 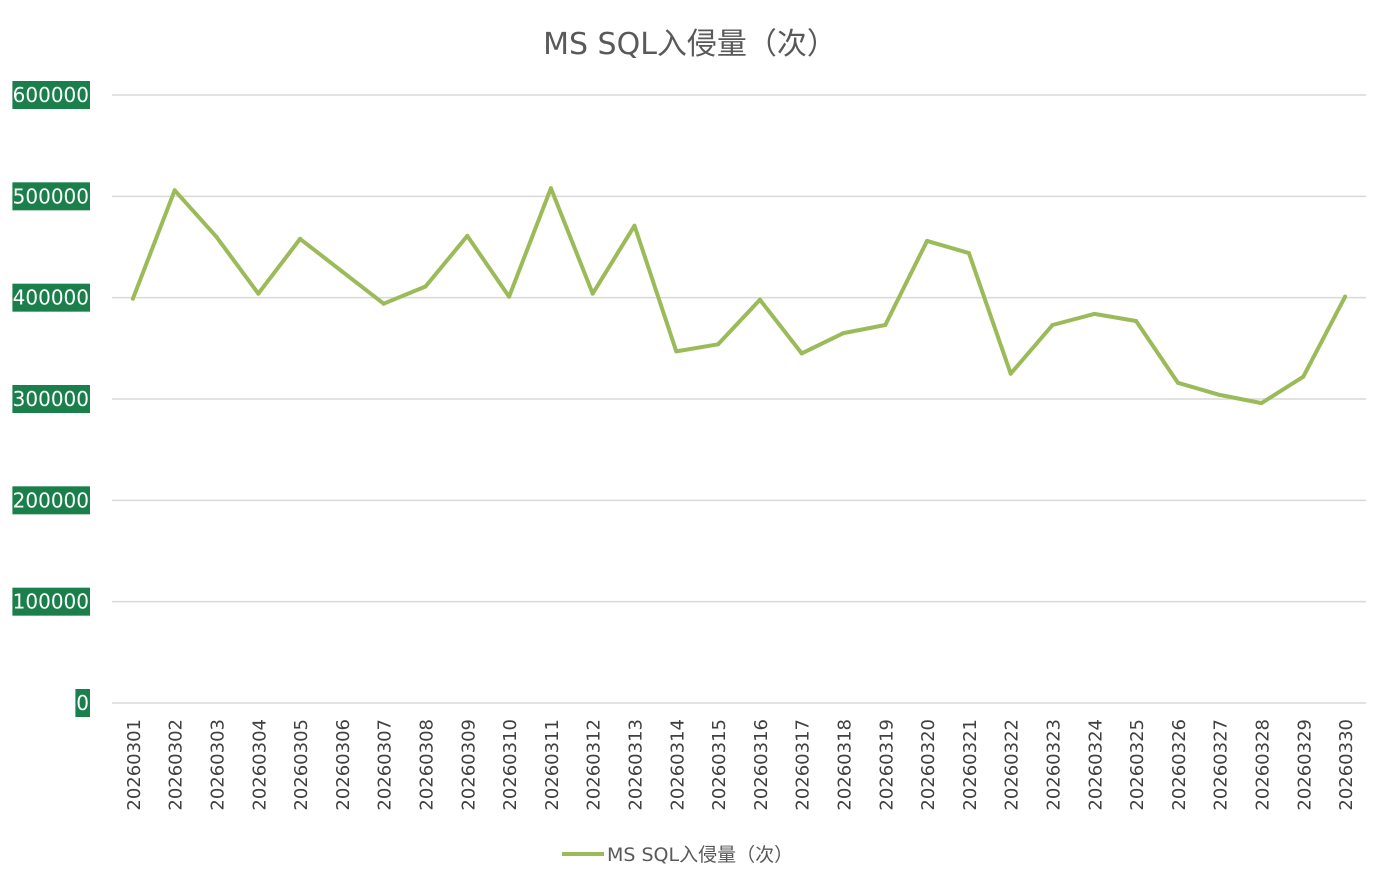 I want to click on x-tick-label: 20260321, so click(x=970, y=765).